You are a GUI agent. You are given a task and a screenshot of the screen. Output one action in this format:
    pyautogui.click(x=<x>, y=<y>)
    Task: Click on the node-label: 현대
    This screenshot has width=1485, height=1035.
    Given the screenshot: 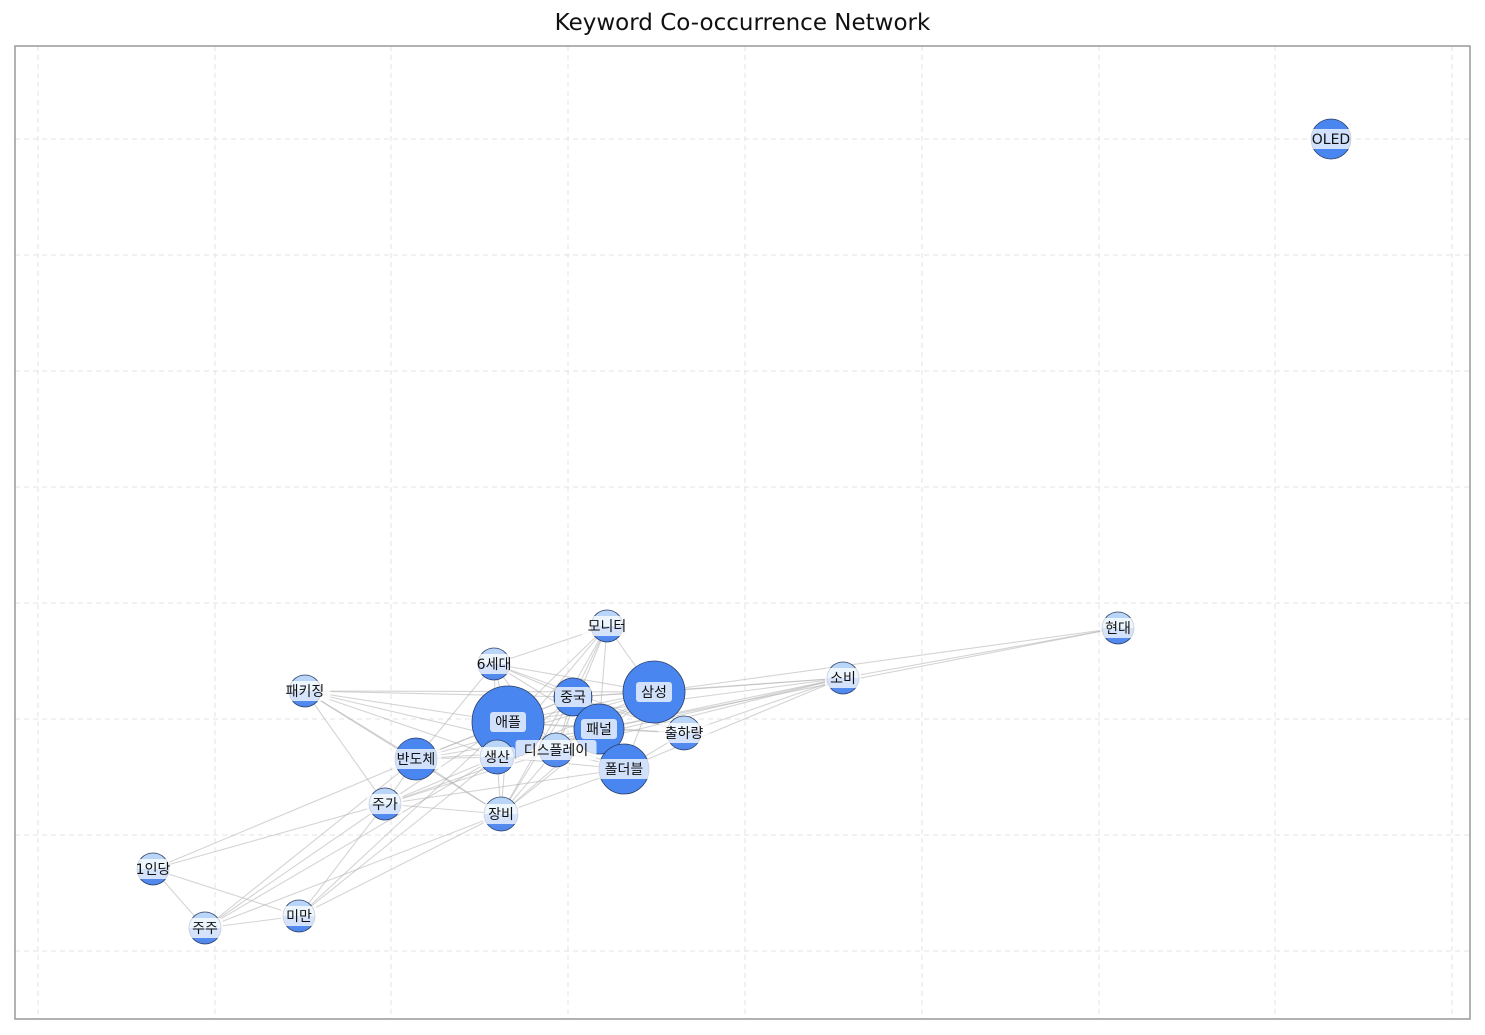 What is the action you would take?
    pyautogui.click(x=1118, y=629)
    